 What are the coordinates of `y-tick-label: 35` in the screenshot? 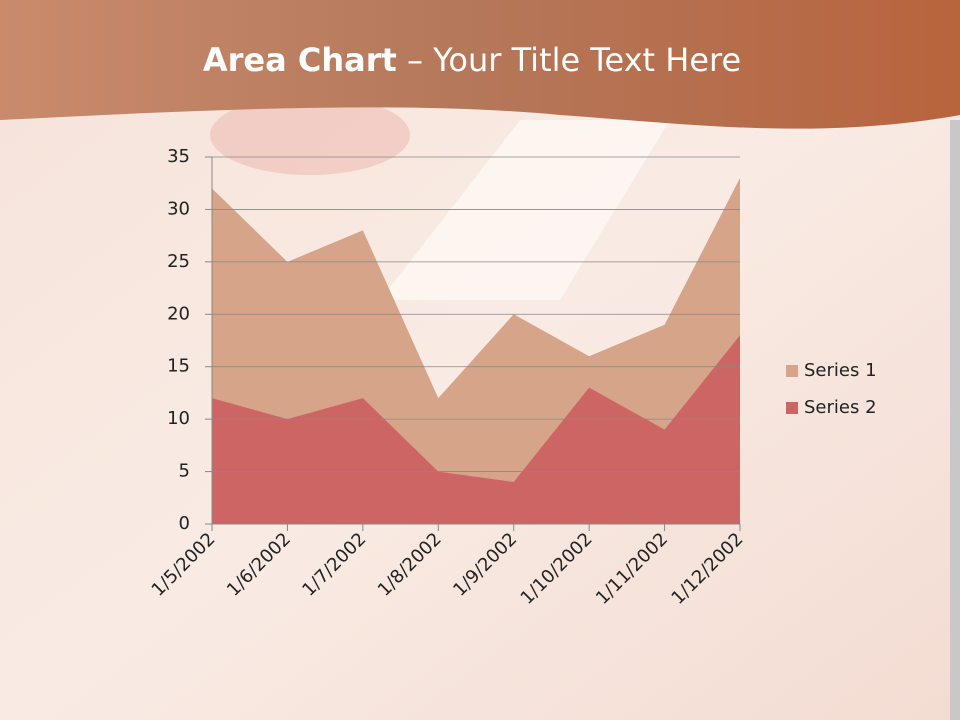 It's located at (178, 156).